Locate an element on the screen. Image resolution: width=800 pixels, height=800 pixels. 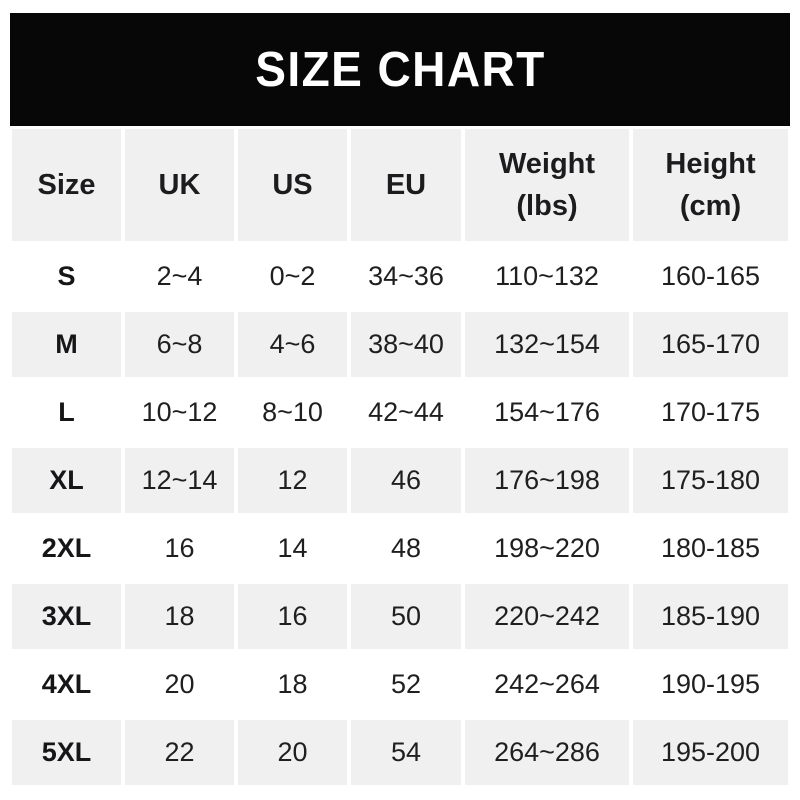
weight-cell: 242~264 is located at coordinates (547, 684).